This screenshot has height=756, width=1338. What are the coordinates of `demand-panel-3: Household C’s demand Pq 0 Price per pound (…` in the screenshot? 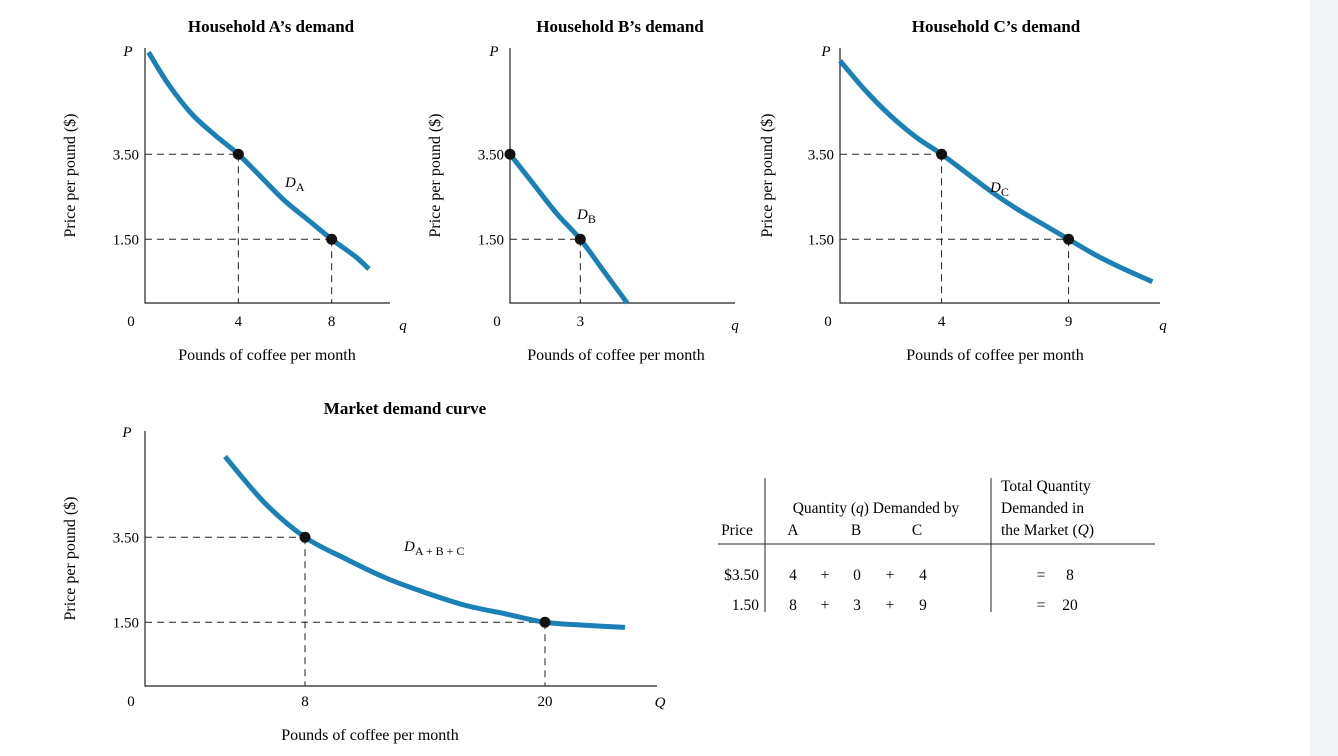 It's located at (963, 190).